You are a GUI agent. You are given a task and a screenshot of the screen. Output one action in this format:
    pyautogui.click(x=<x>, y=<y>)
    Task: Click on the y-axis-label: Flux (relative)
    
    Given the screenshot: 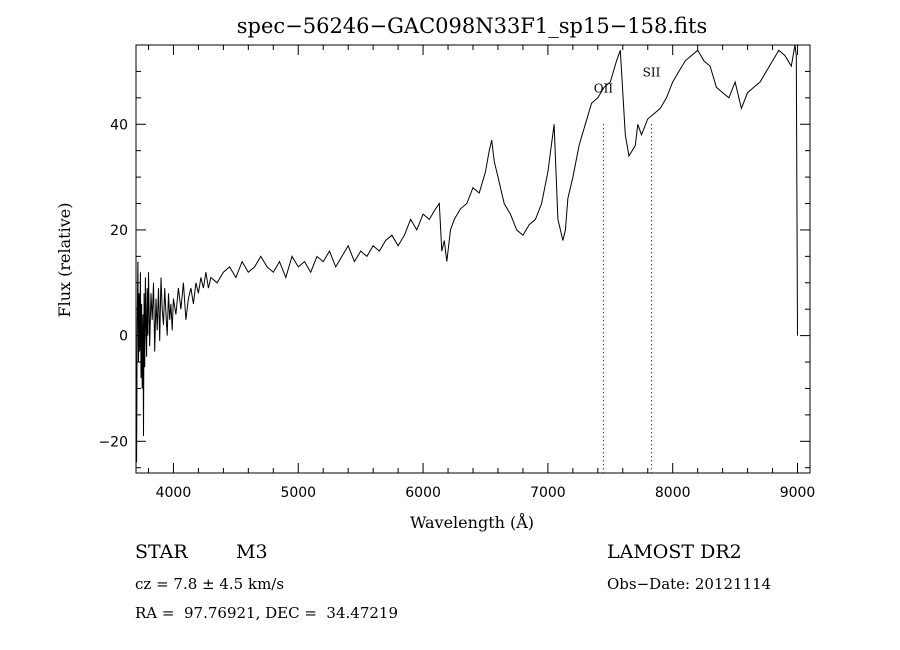 What is the action you would take?
    pyautogui.click(x=64, y=260)
    